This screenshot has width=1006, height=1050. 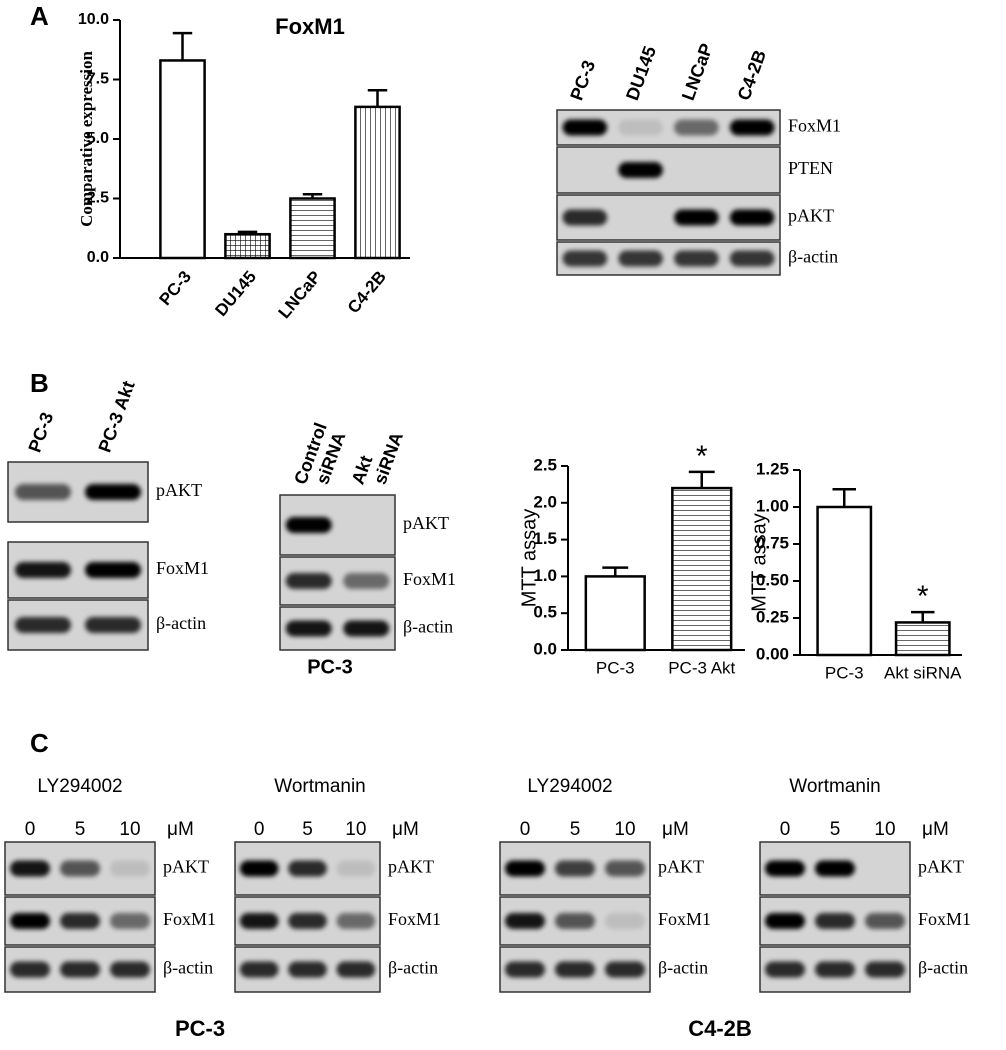 I want to click on blot-caption: PC-3, so click(x=330, y=667).